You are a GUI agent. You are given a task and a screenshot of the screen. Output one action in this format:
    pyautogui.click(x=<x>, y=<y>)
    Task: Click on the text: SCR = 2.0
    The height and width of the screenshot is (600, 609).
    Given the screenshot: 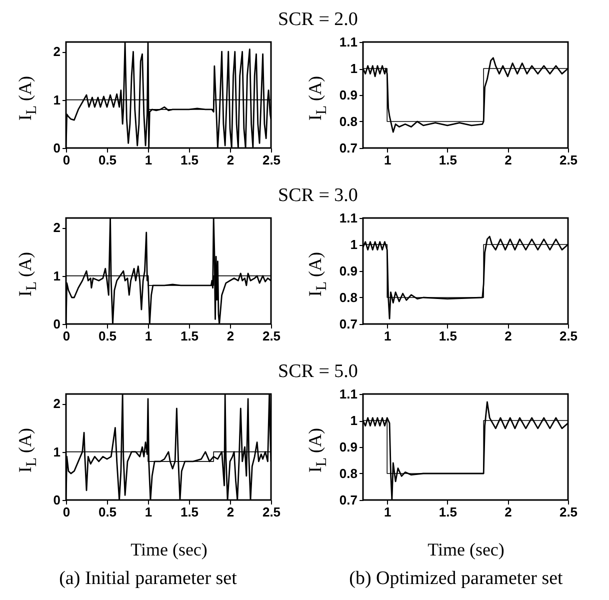 What is the action you would take?
    pyautogui.click(x=318, y=20)
    